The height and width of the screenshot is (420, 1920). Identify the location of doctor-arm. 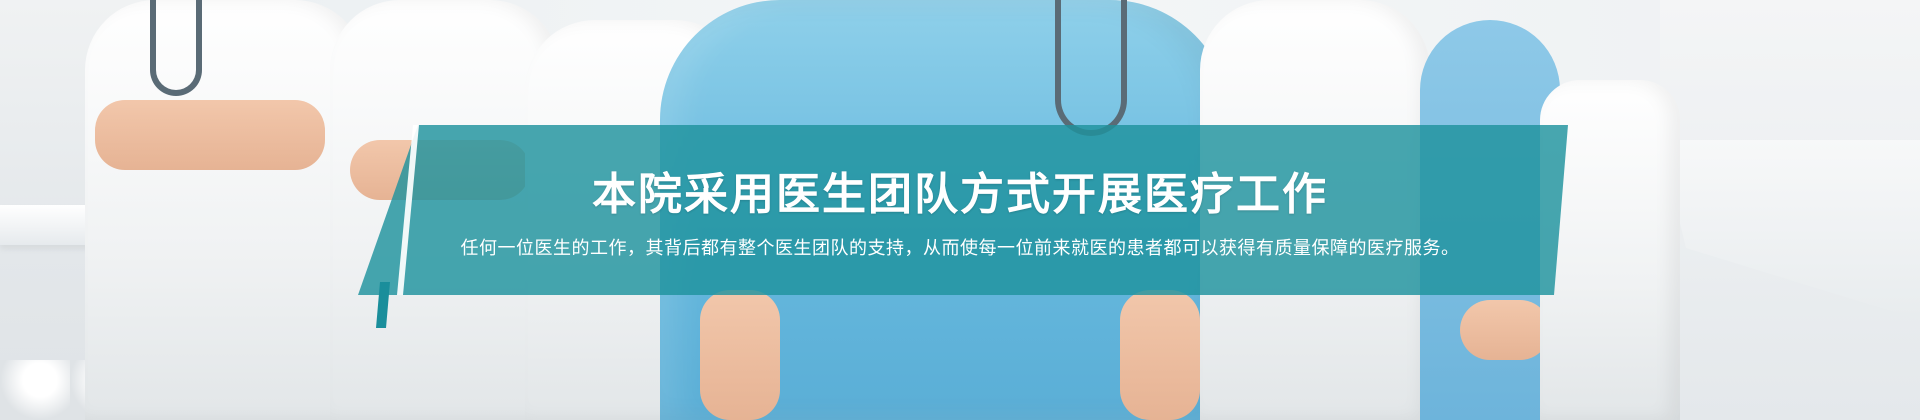
(210, 135).